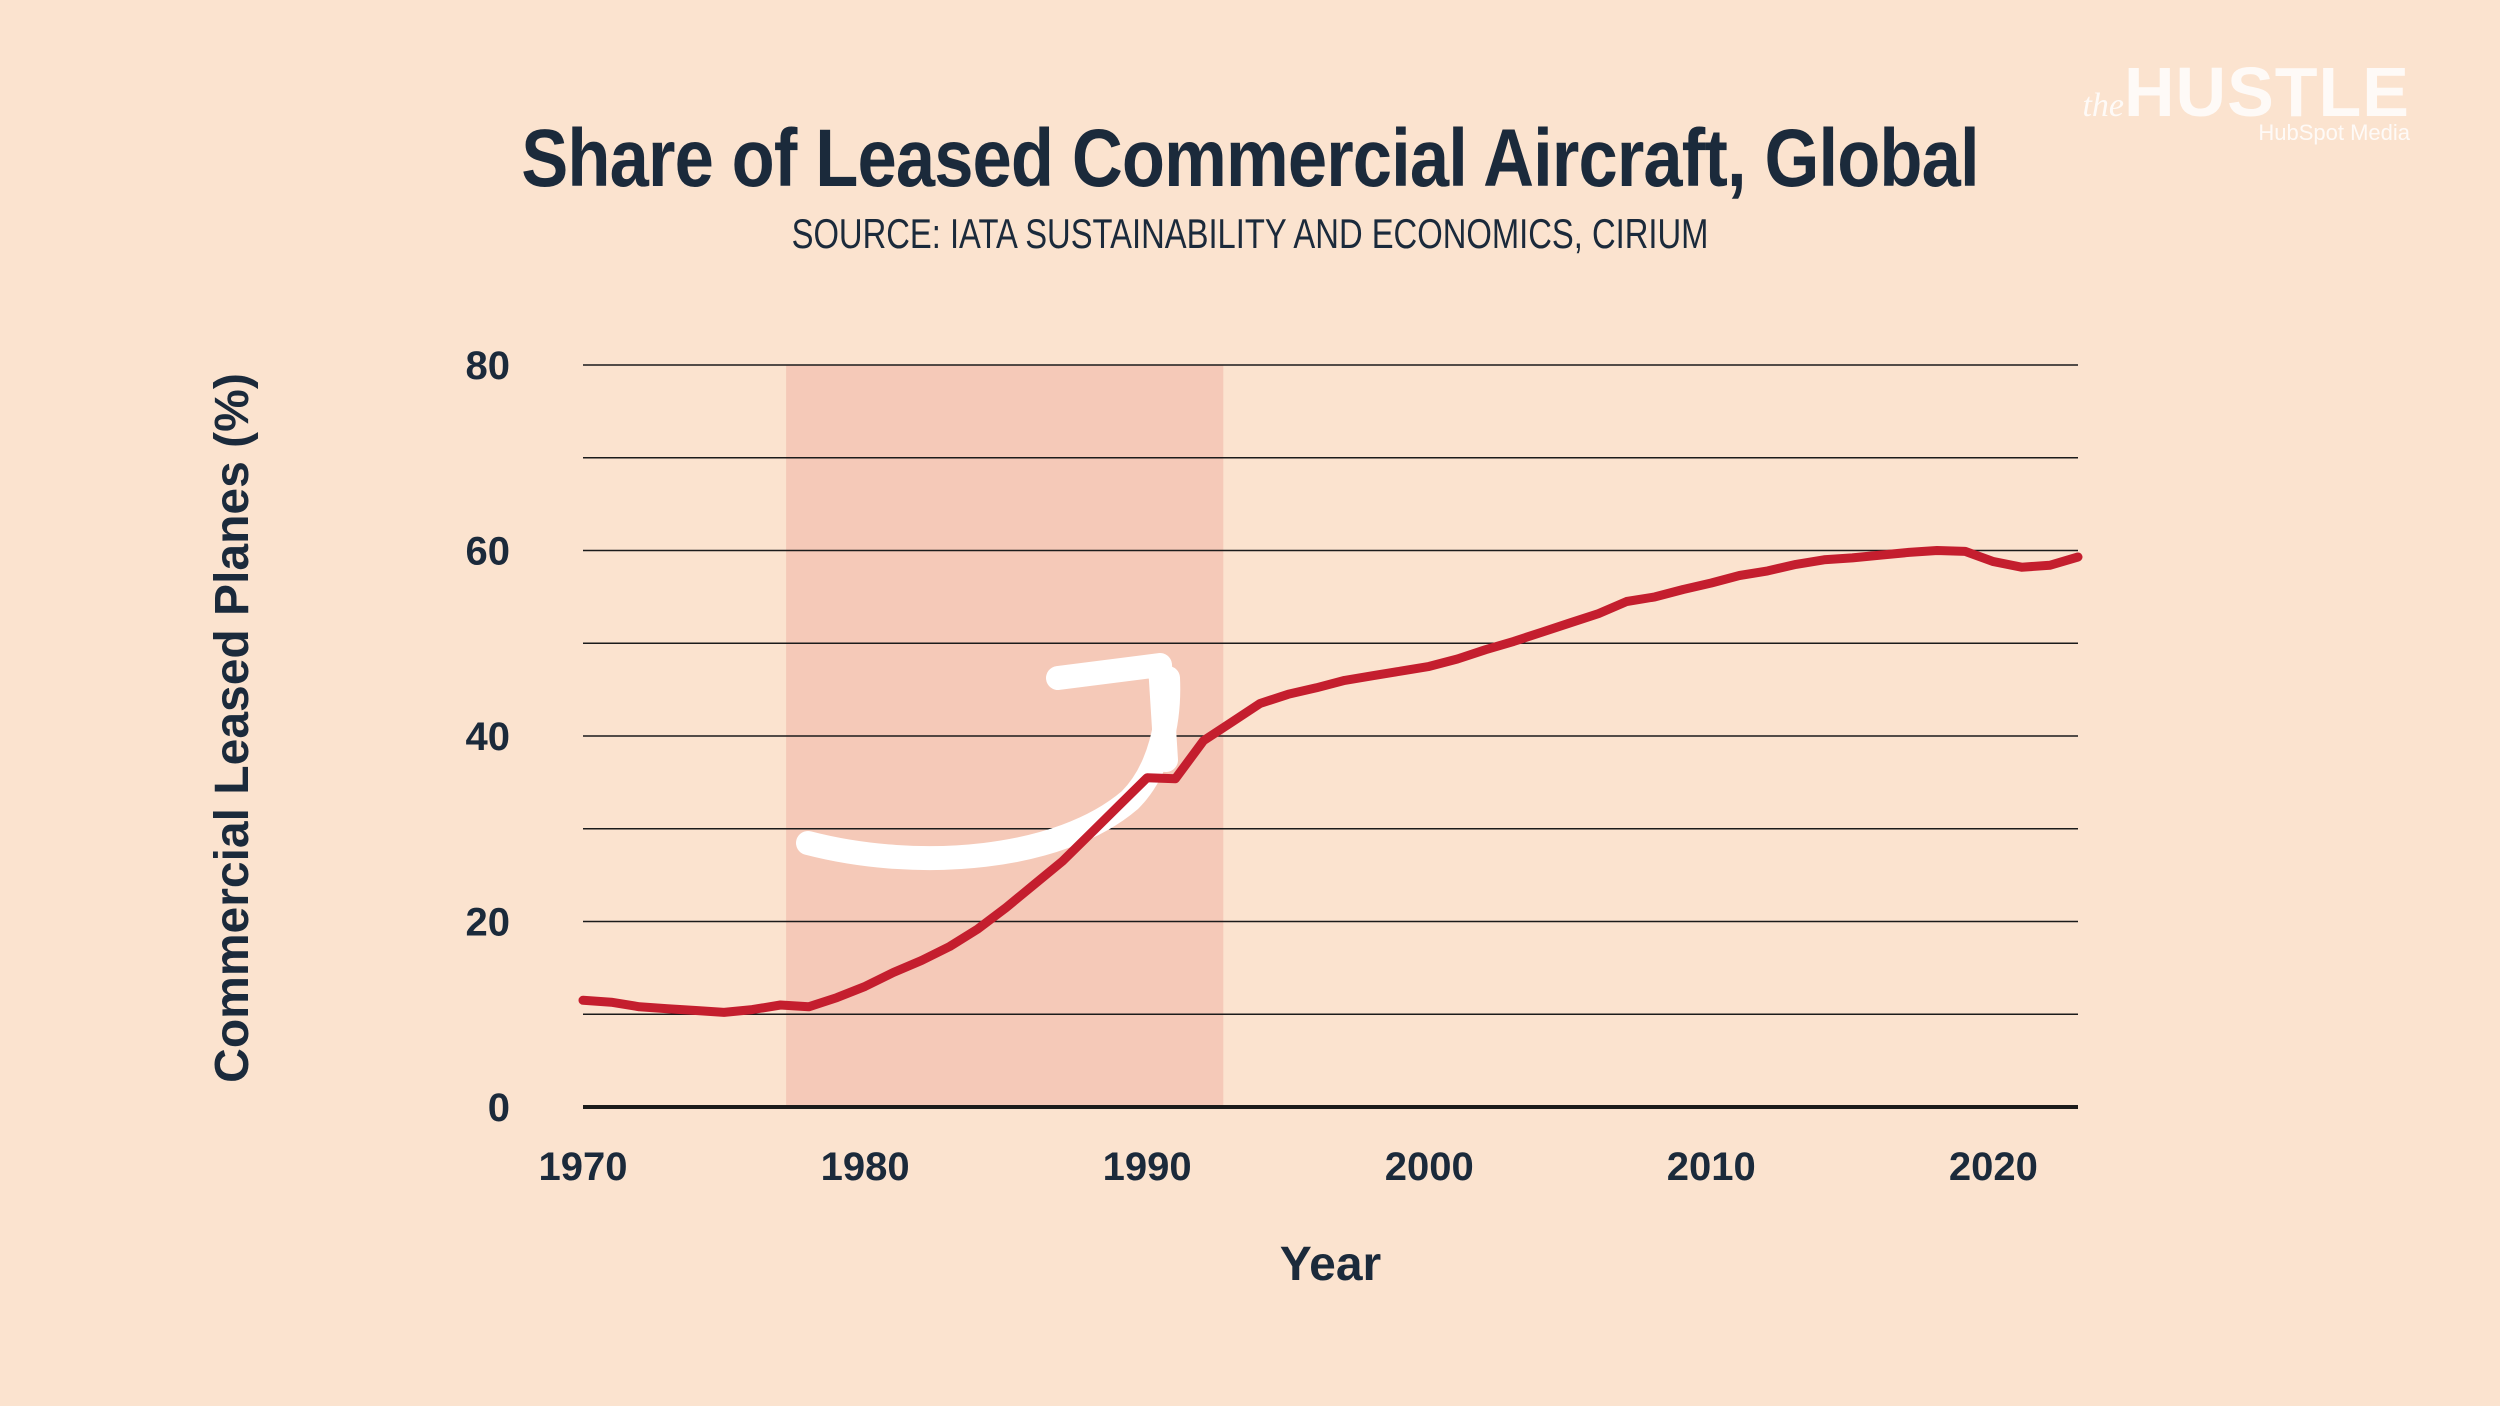  What do you see at coordinates (583, 1167) in the screenshot?
I see `x-tick-label: 1970` at bounding box center [583, 1167].